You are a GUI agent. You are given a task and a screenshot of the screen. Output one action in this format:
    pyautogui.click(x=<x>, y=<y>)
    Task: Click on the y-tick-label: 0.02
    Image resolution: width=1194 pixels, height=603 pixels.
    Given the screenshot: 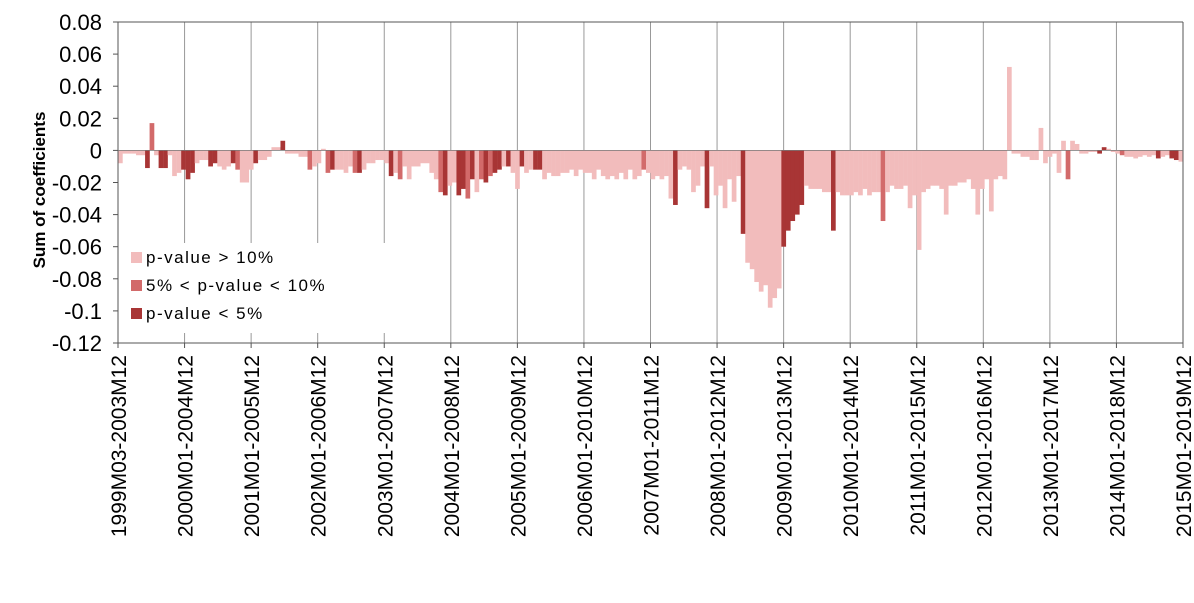 What is the action you would take?
    pyautogui.click(x=80, y=118)
    